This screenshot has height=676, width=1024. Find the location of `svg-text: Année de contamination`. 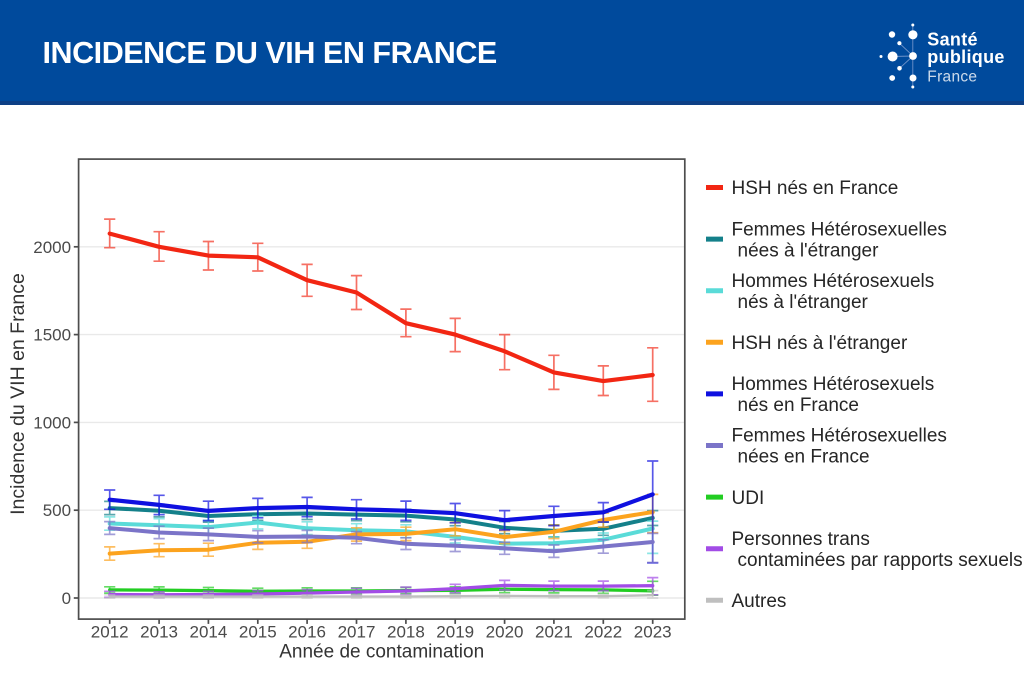

svg-text: Année de contamination is located at coordinates (381, 652).